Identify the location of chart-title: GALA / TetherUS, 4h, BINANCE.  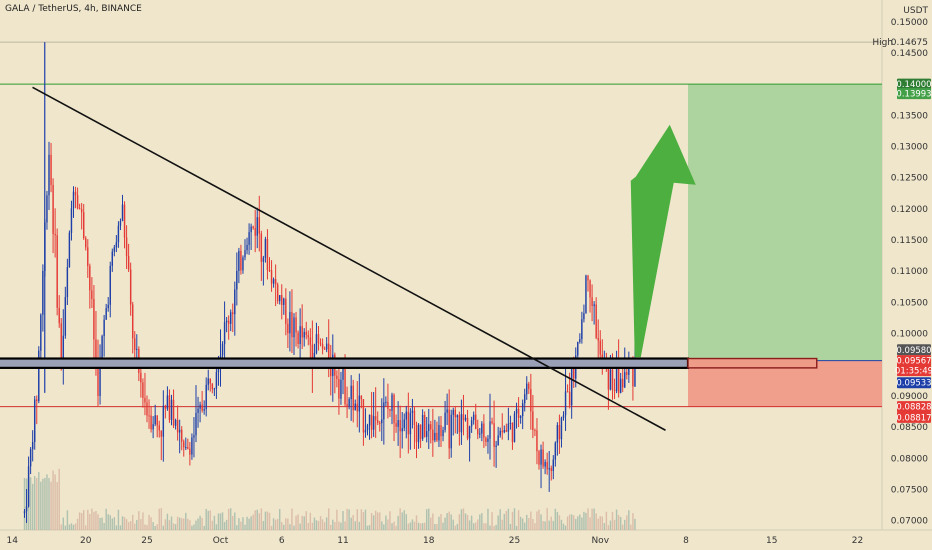
(73, 9).